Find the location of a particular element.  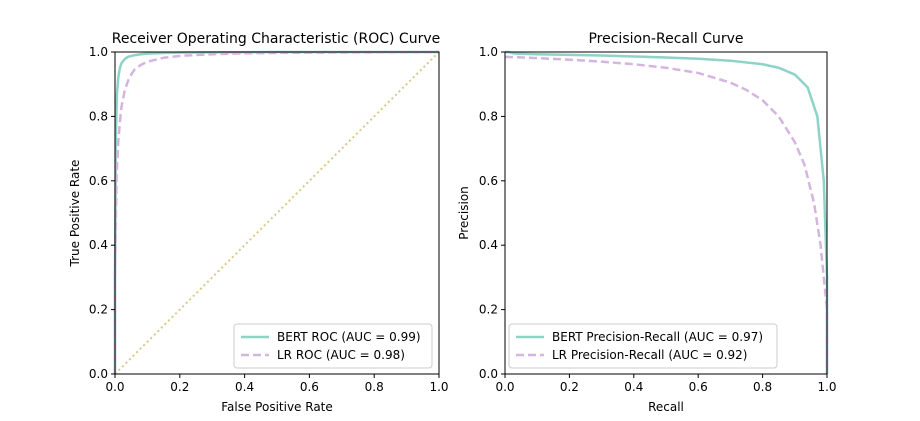

legend-label-lr-pr: LR Precision-Recall (AUC = 0.92) is located at coordinates (649, 355).